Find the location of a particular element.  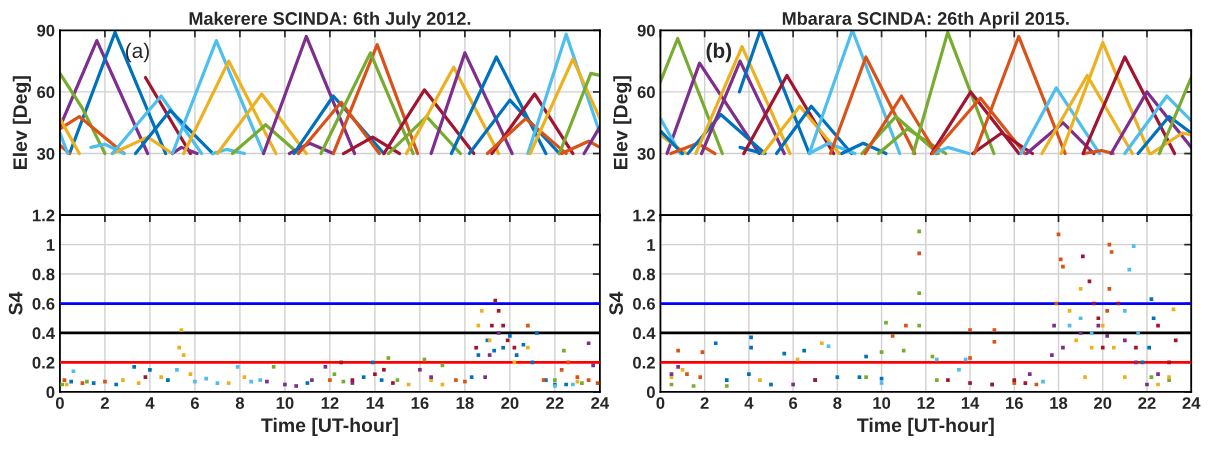

annotation: (b) is located at coordinates (719, 52).